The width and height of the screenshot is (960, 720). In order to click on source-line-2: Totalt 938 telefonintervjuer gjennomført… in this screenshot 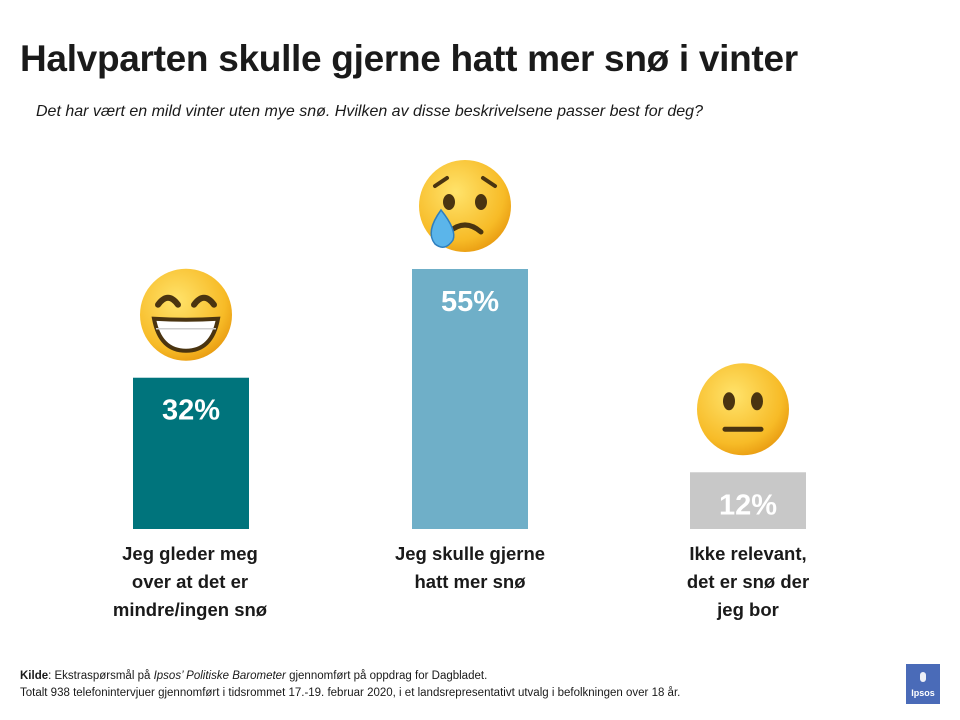, I will do `click(350, 693)`.